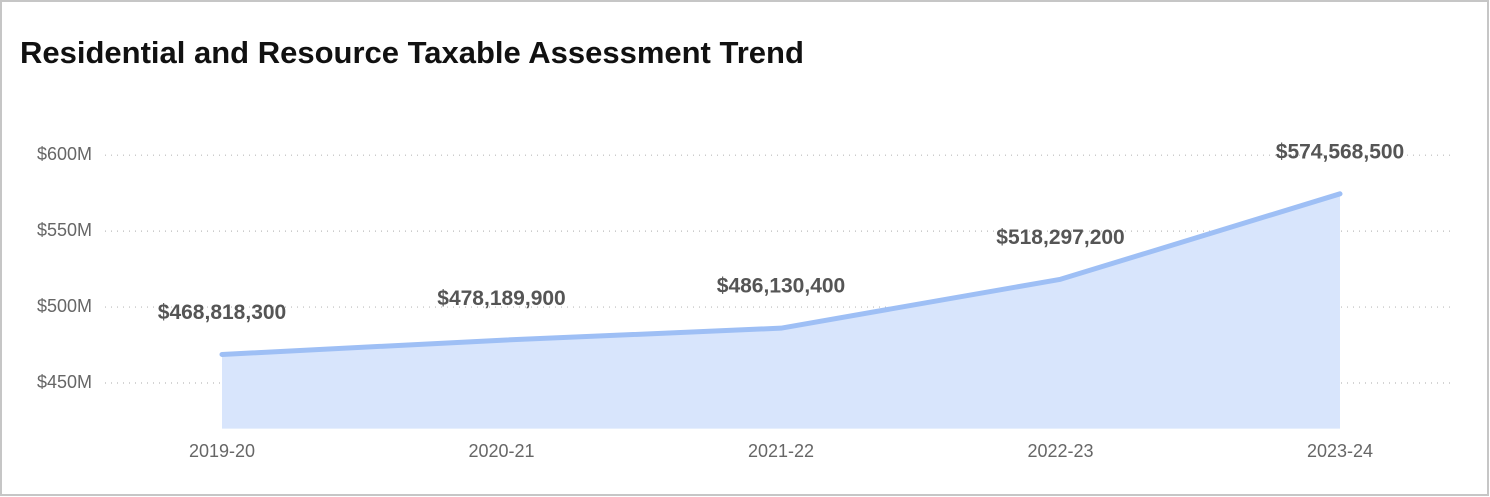 Image resolution: width=1490 pixels, height=497 pixels. Describe the element at coordinates (1340, 451) in the screenshot. I see `x-tick-label: 2023-24` at that location.